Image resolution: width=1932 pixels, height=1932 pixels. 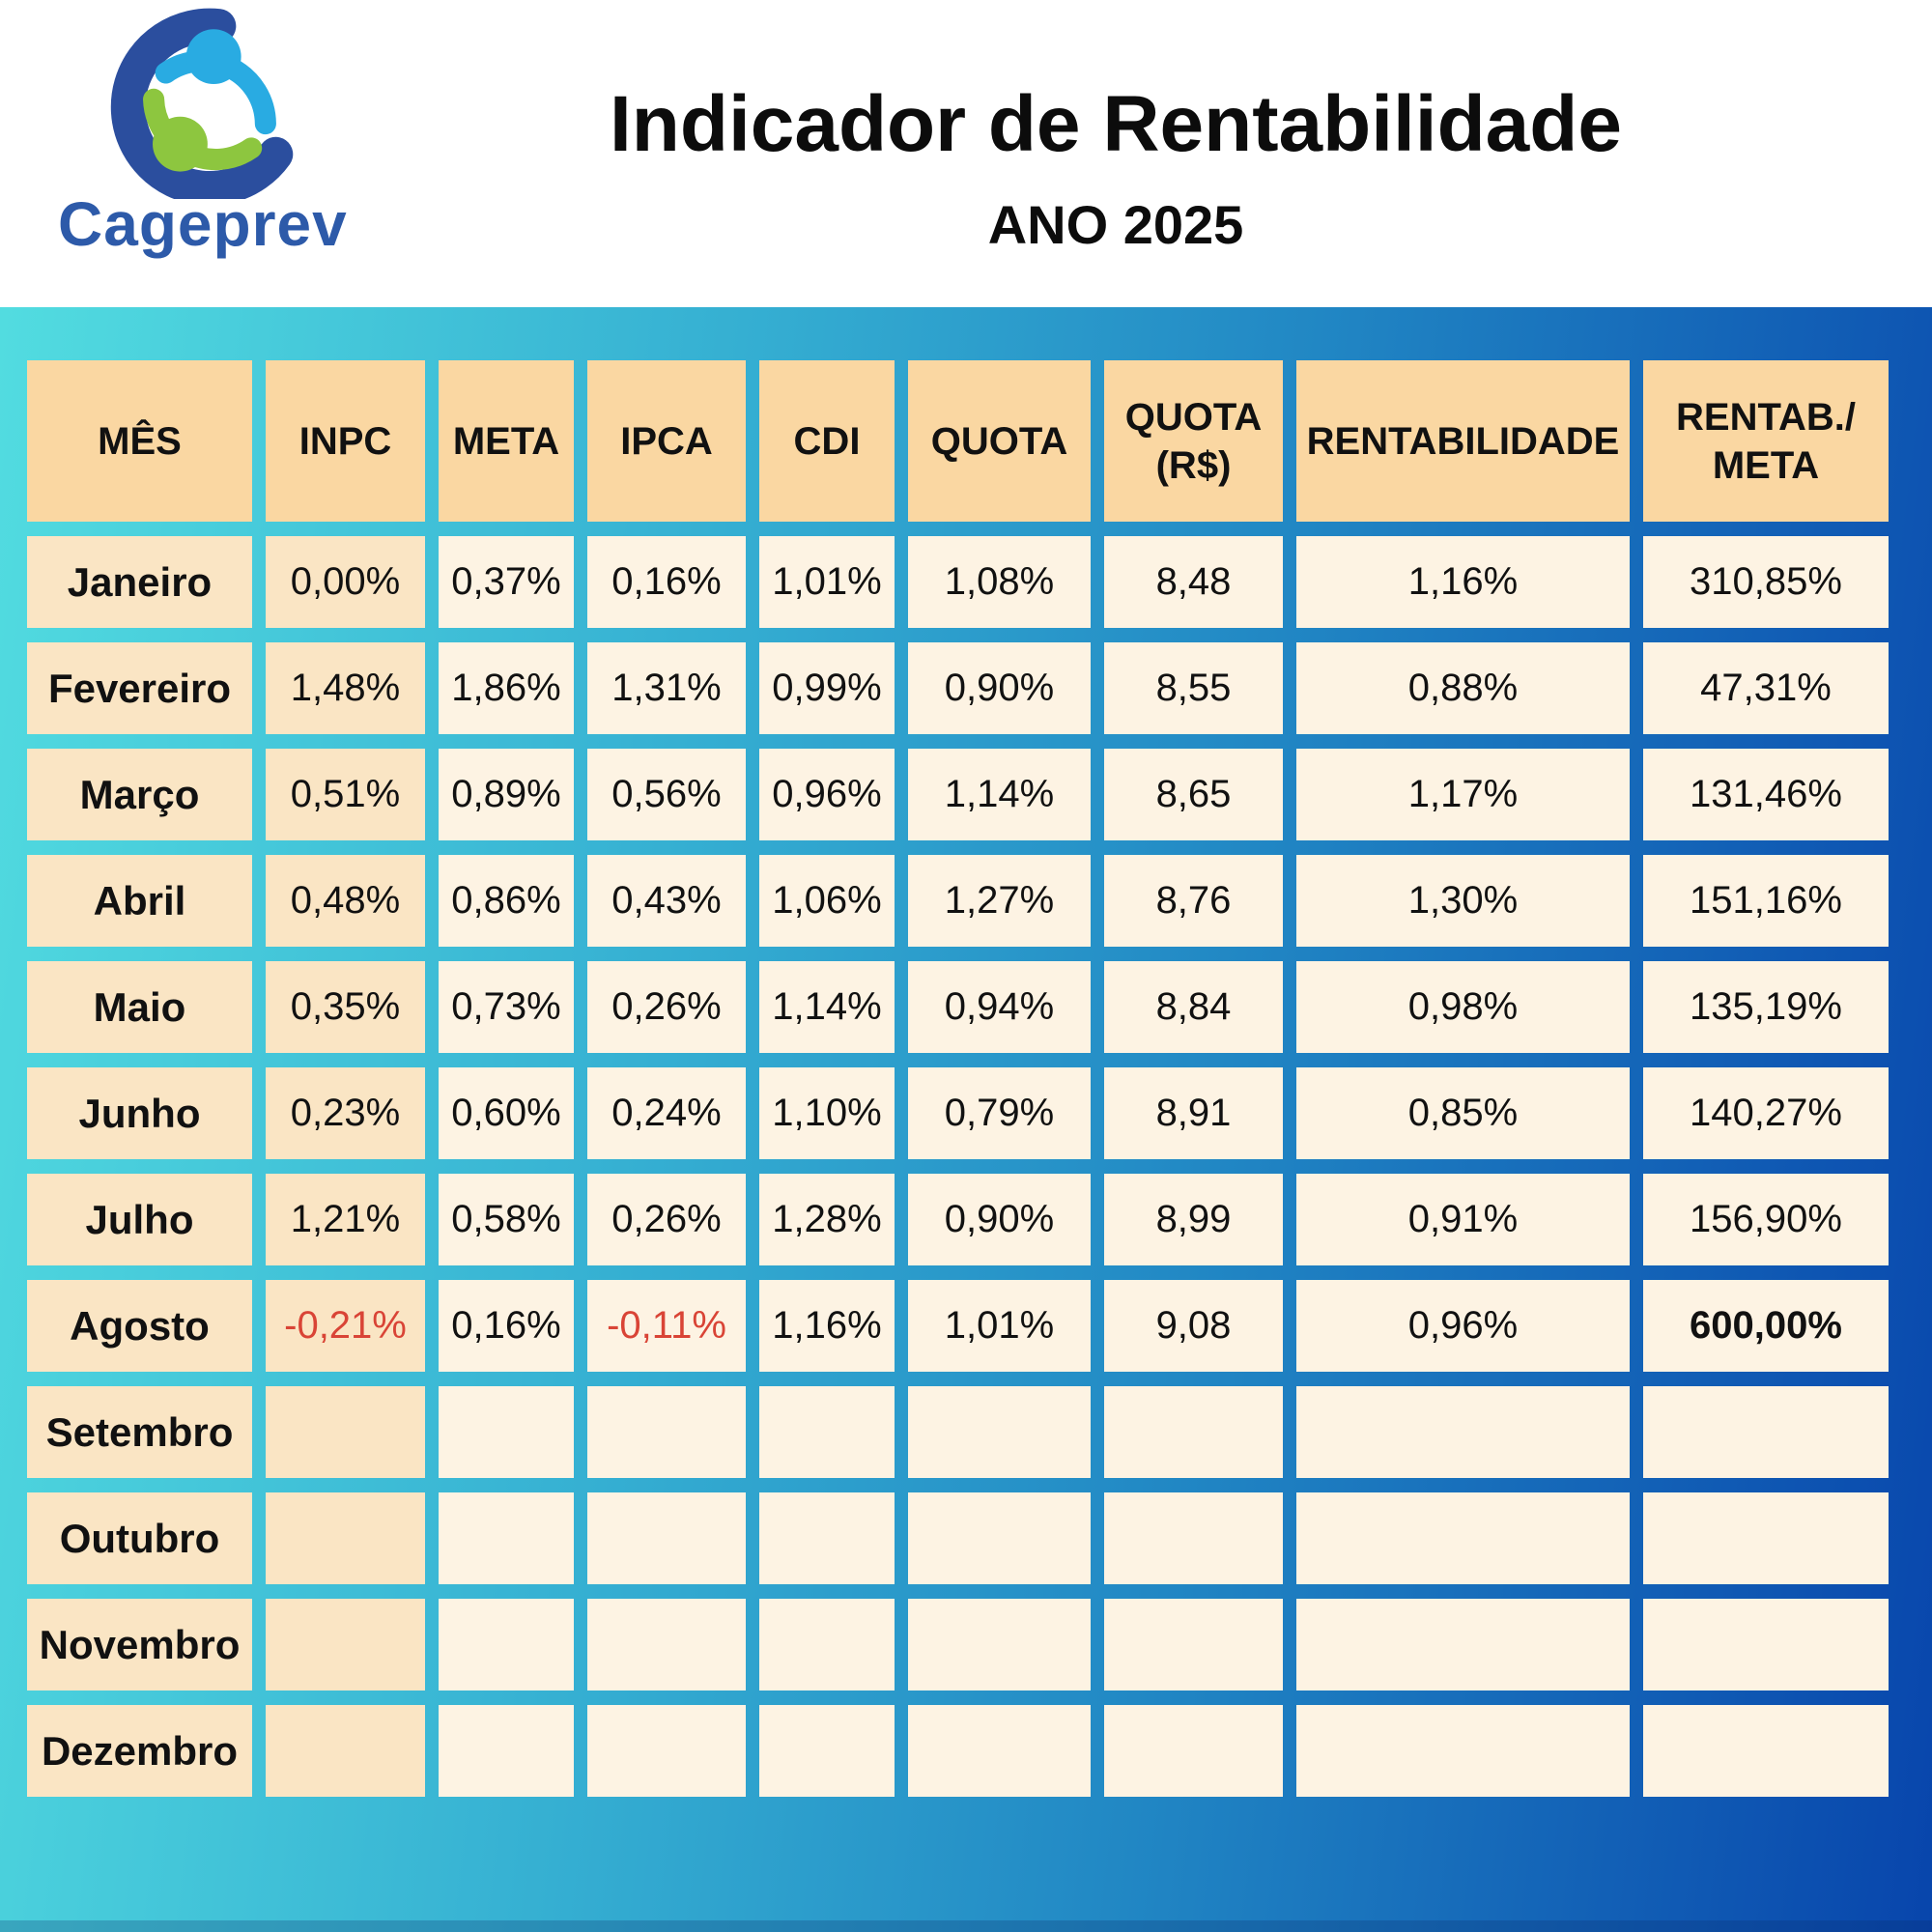 I want to click on cell-julho-inpc: 1,21%, so click(x=345, y=1219).